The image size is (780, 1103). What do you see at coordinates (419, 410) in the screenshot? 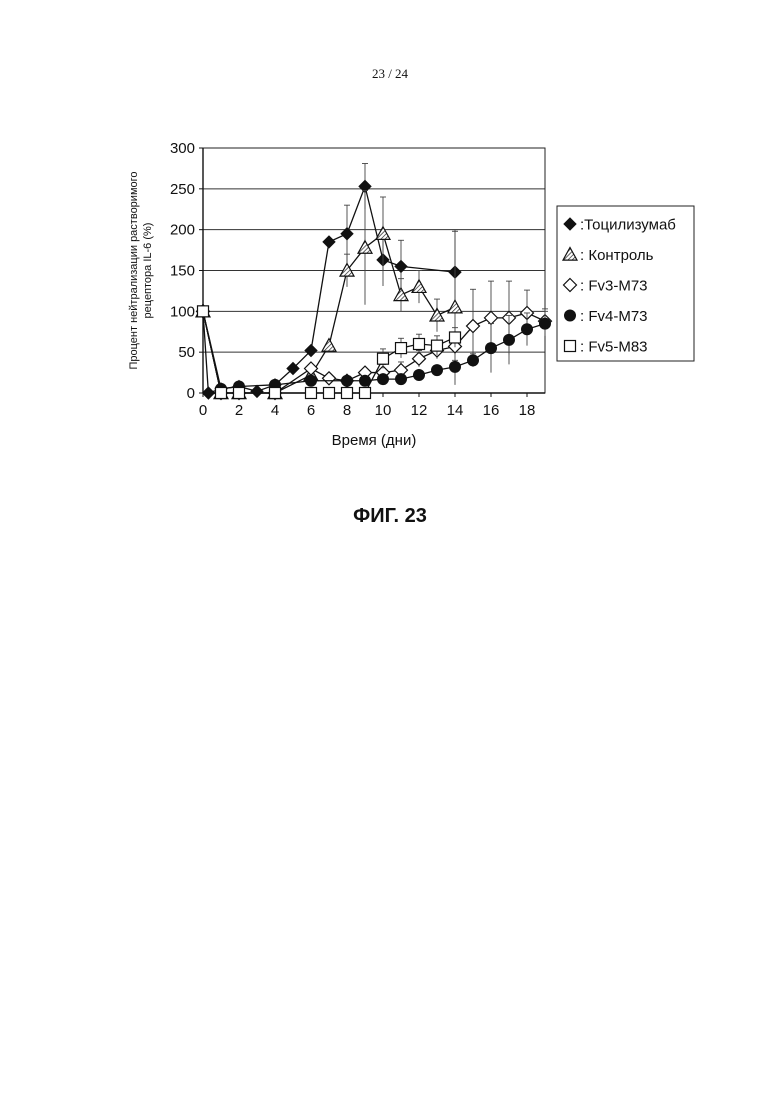
I see `x-tick-label: 12` at bounding box center [419, 410].